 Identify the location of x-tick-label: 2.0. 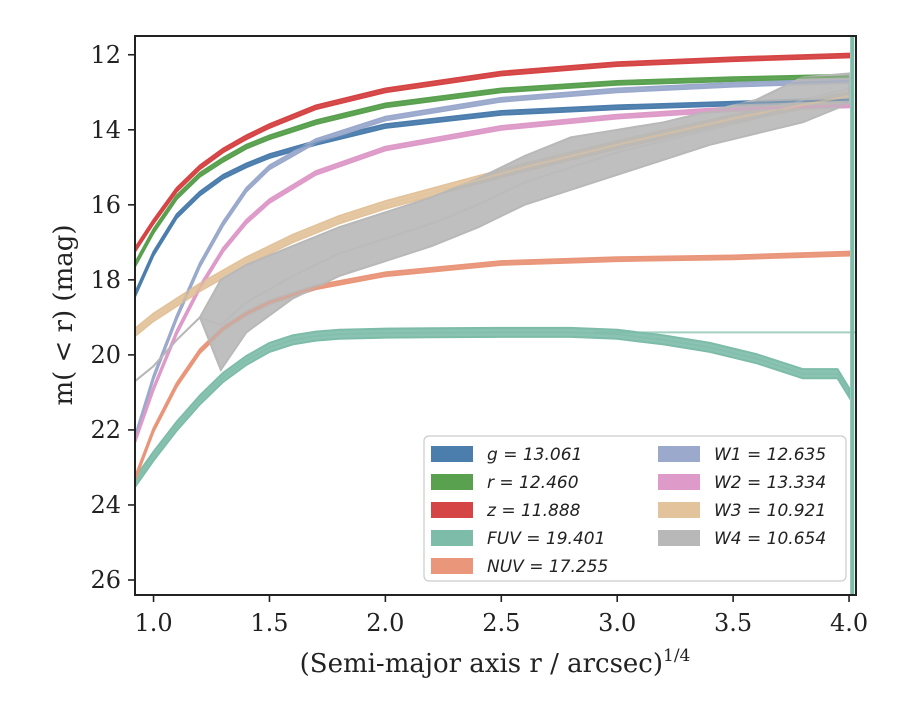
(385, 623).